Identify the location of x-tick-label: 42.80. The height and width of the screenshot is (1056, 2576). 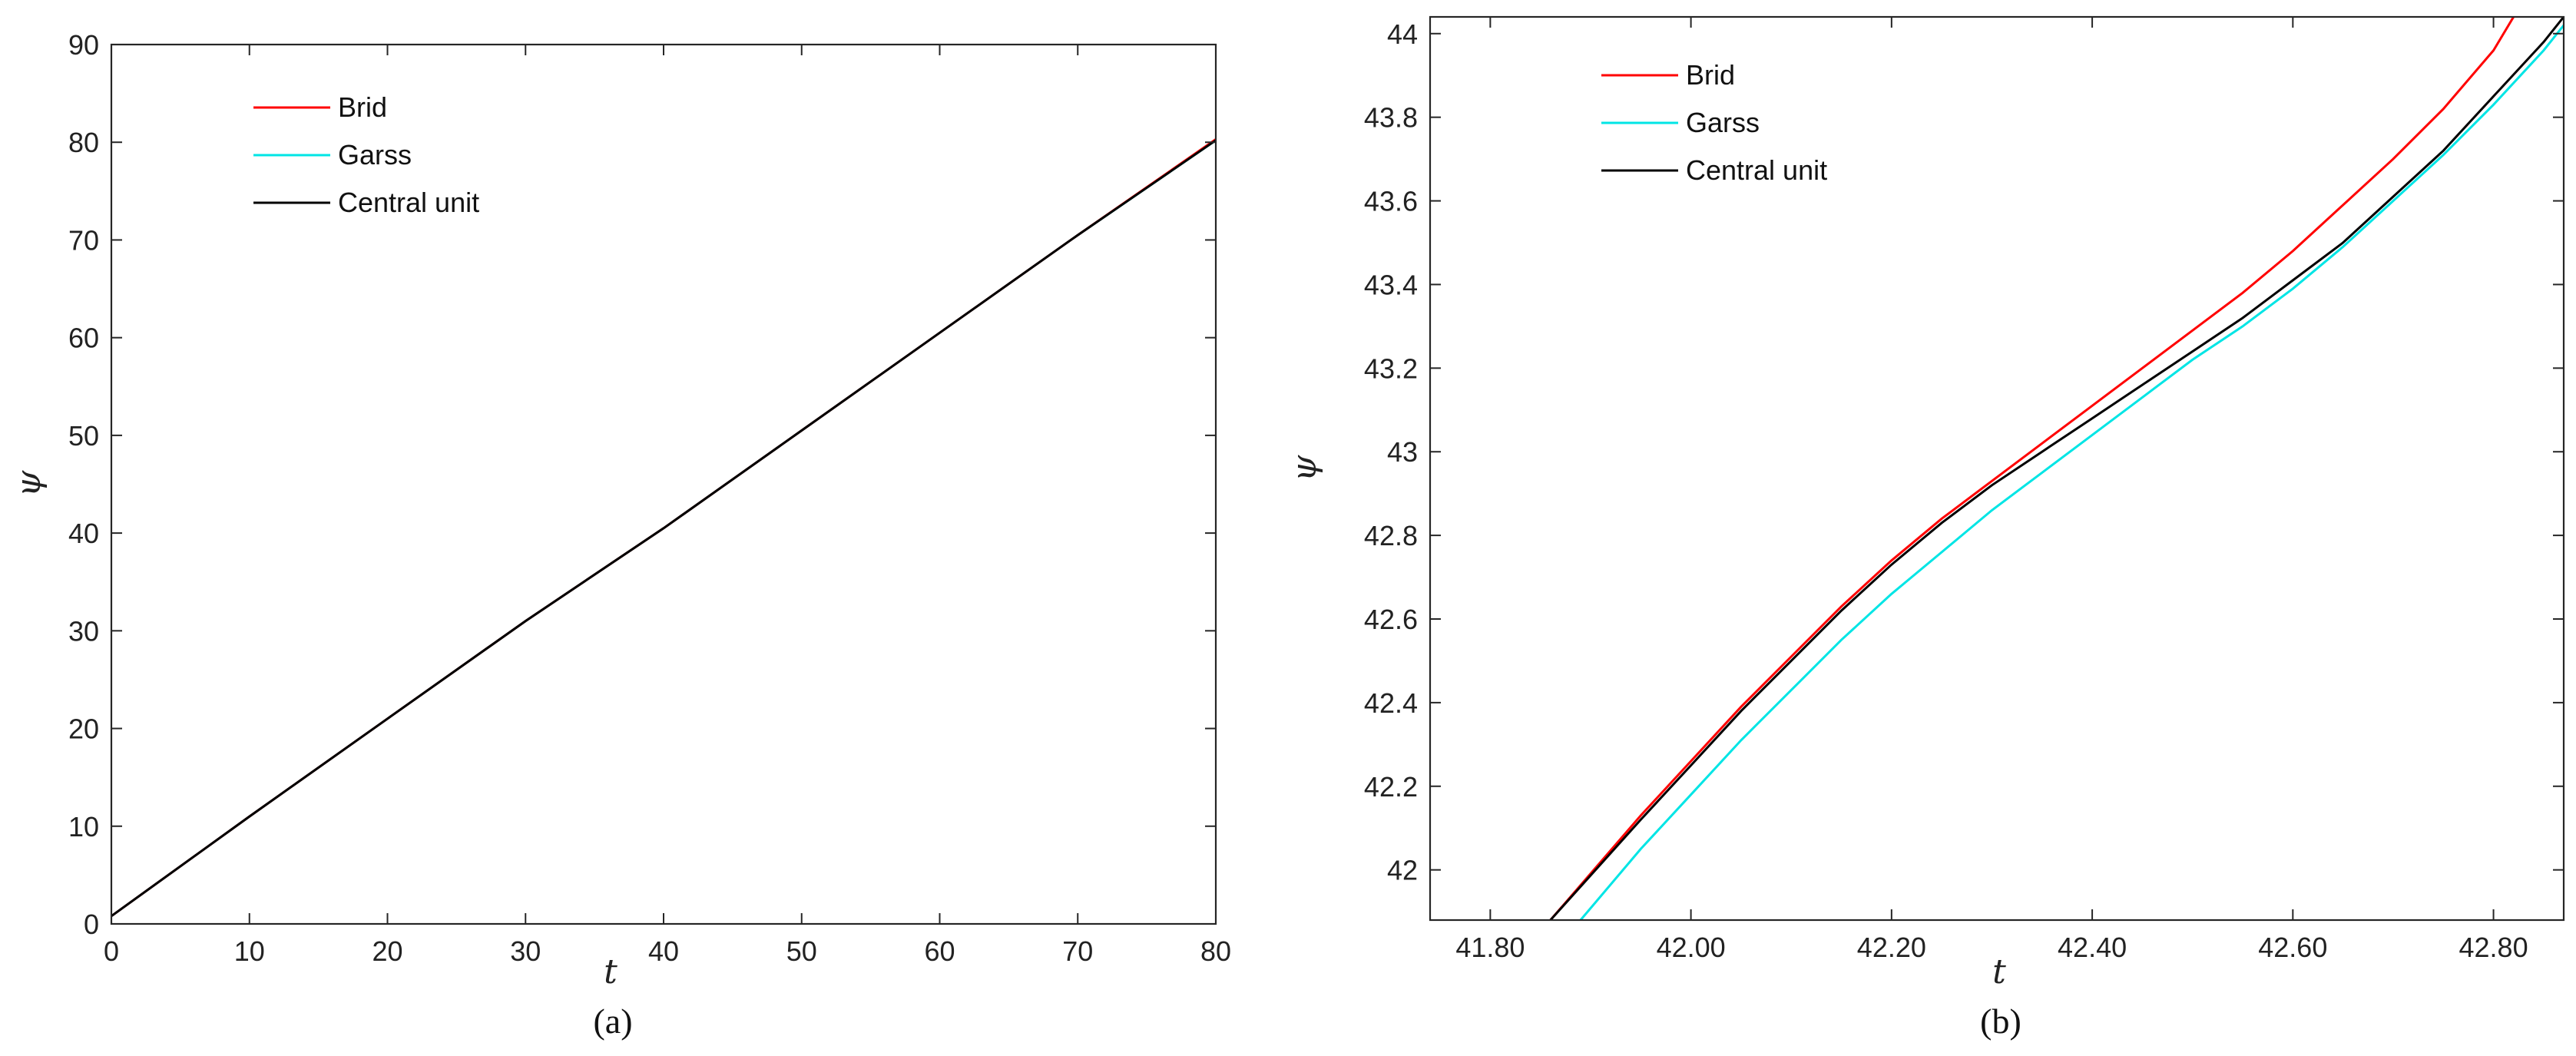
(2493, 947).